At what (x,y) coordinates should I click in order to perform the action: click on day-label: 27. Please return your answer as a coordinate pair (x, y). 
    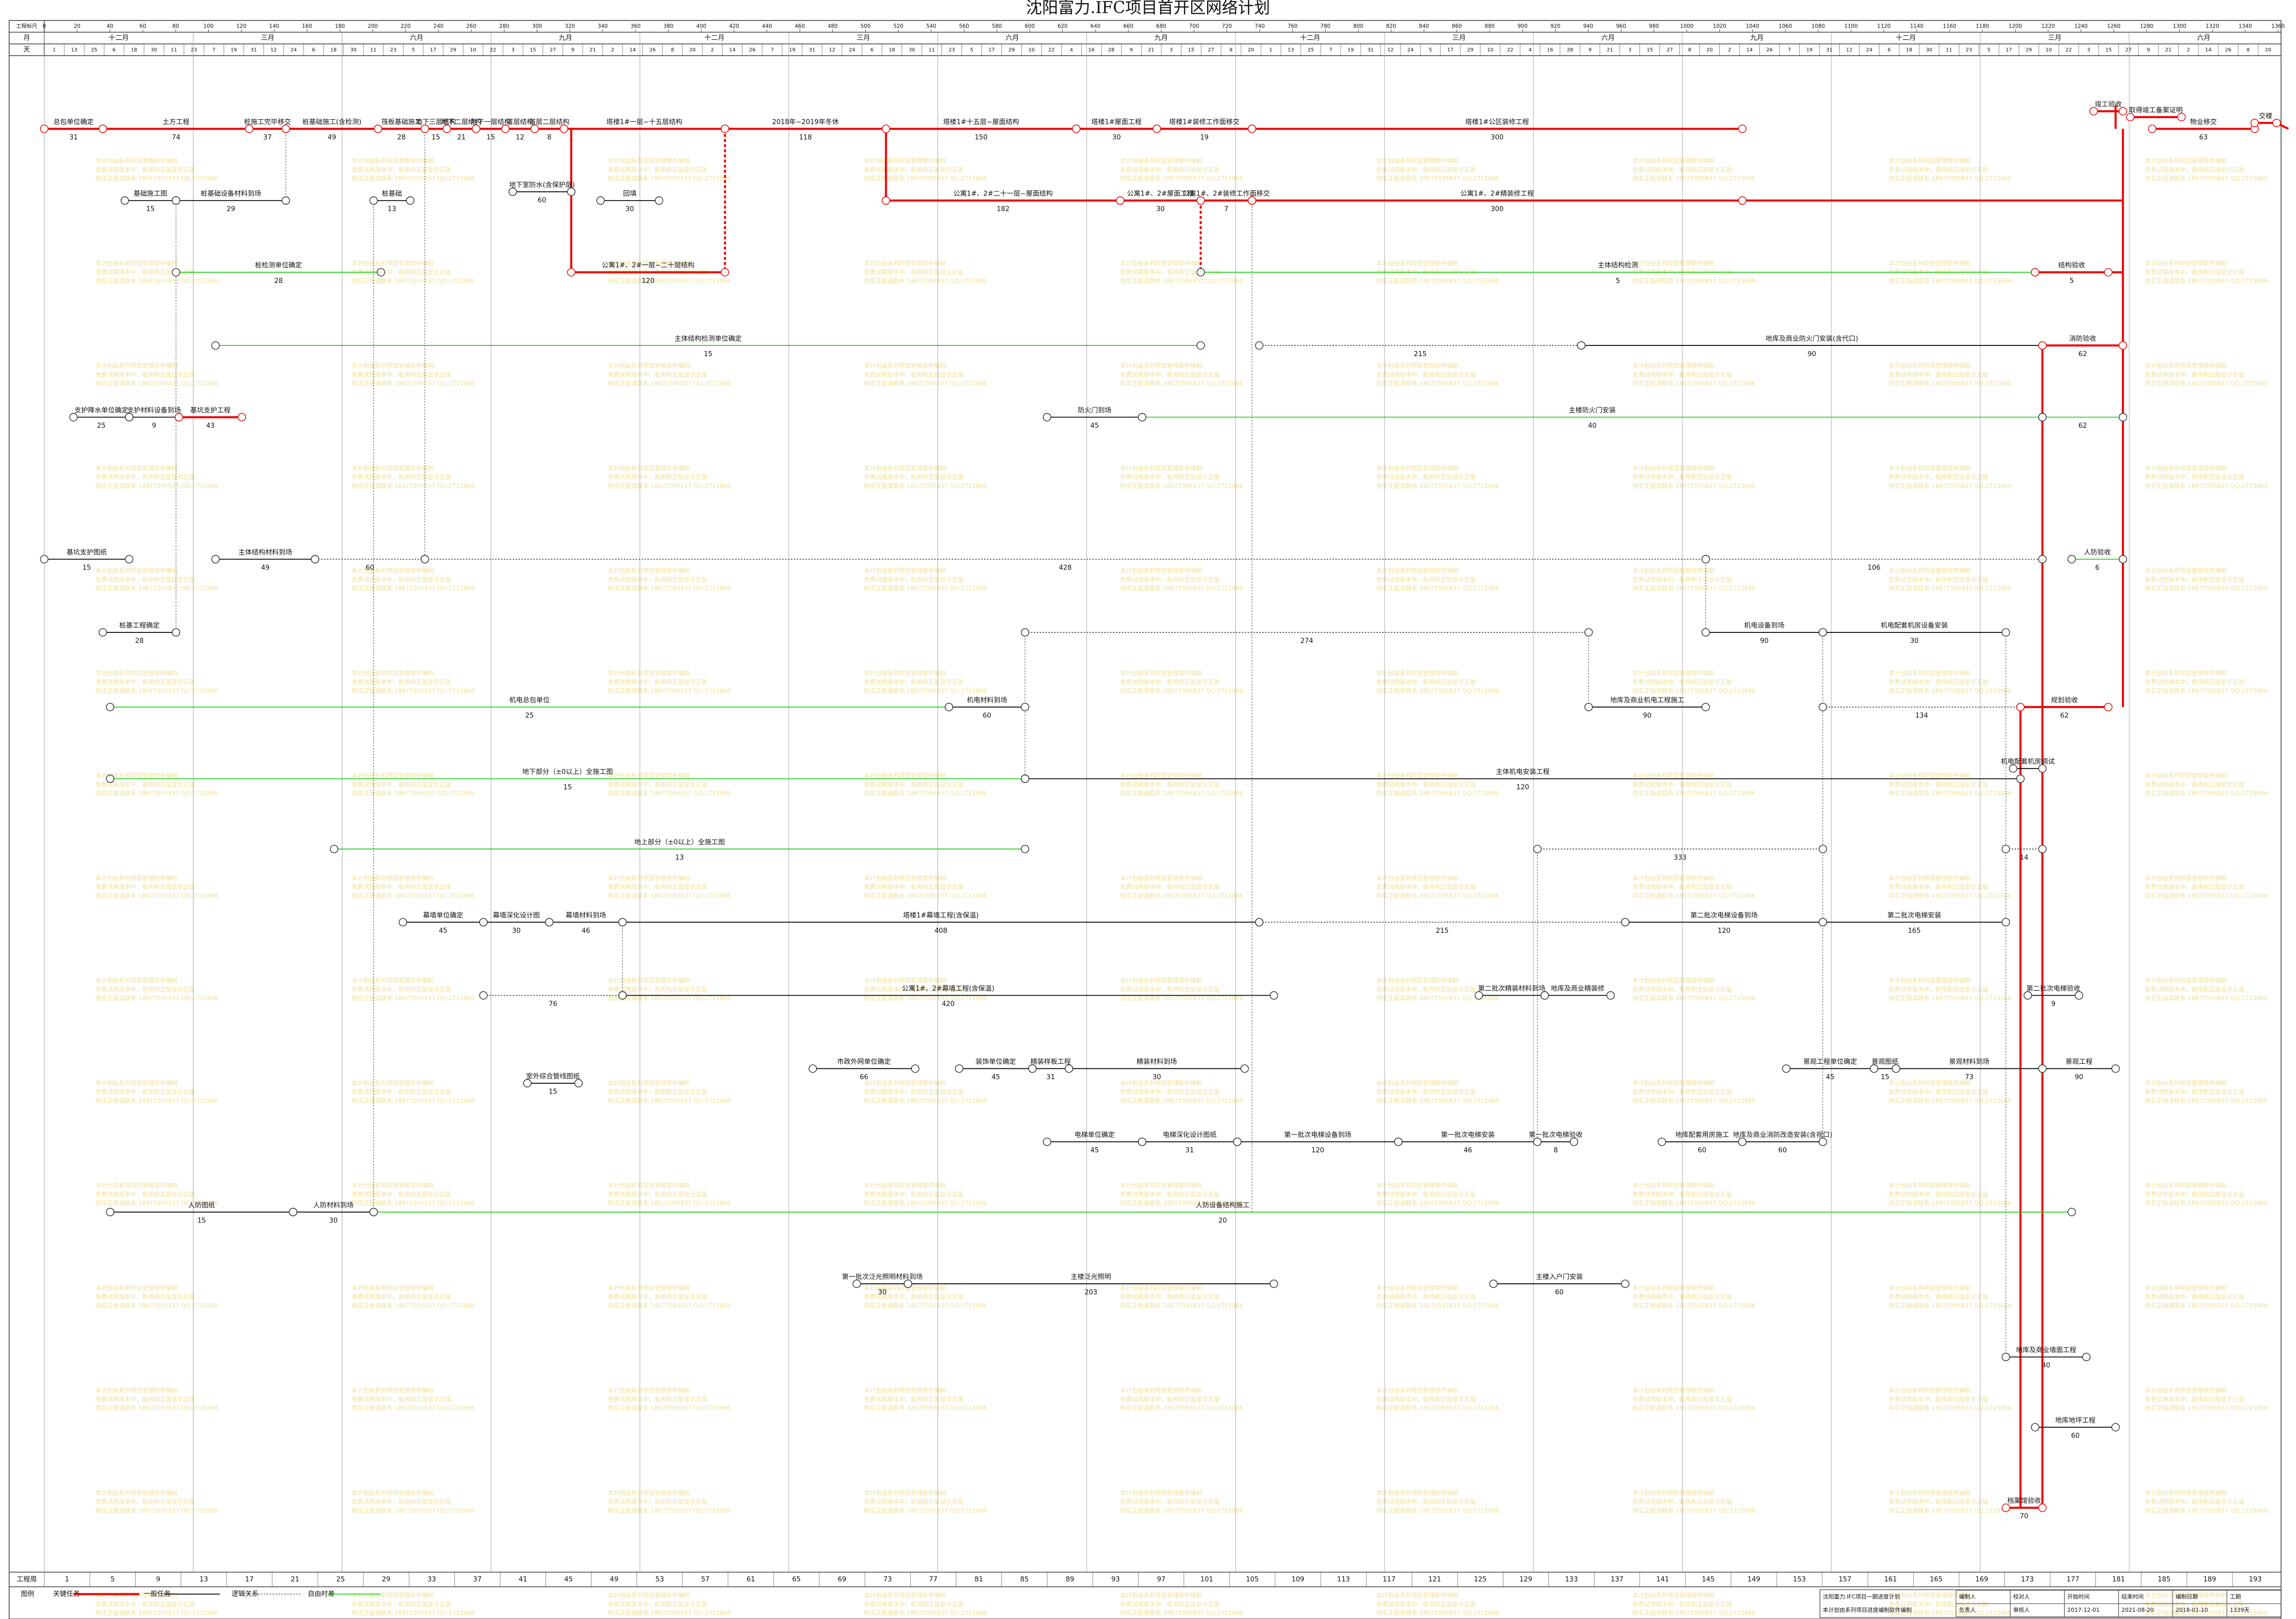
    Looking at the image, I should click on (1211, 50).